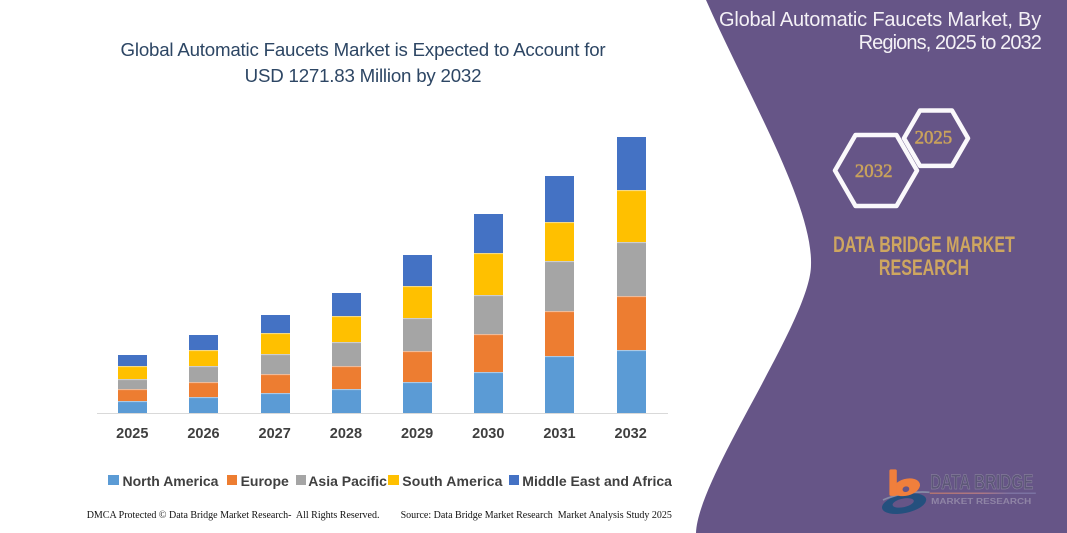  I want to click on svg-text: DATA BRIDGE, so click(981, 482).